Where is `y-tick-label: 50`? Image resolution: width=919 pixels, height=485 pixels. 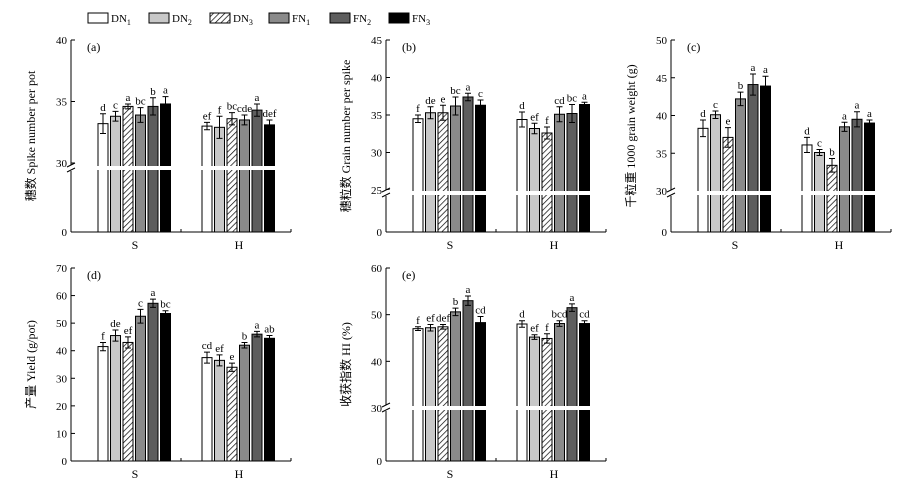
y-tick-label: 50 is located at coordinates (377, 316).